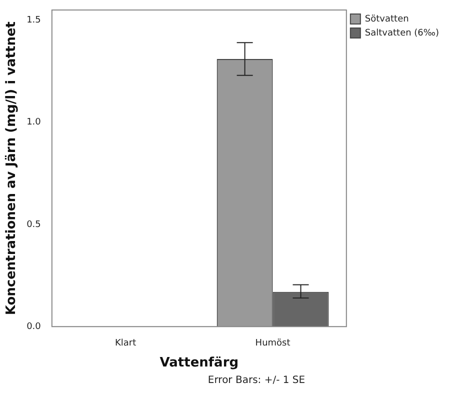  I want to click on x-tick-label: Humöst, so click(273, 343).